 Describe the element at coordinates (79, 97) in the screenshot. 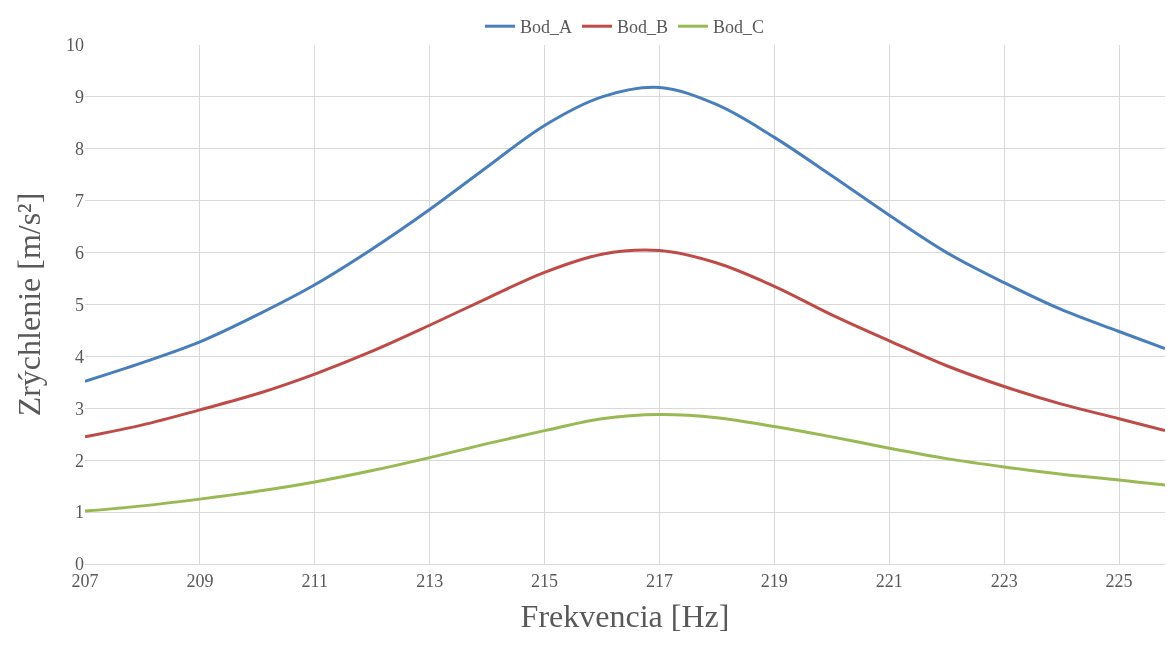

I see `y-tick-label: 9` at that location.